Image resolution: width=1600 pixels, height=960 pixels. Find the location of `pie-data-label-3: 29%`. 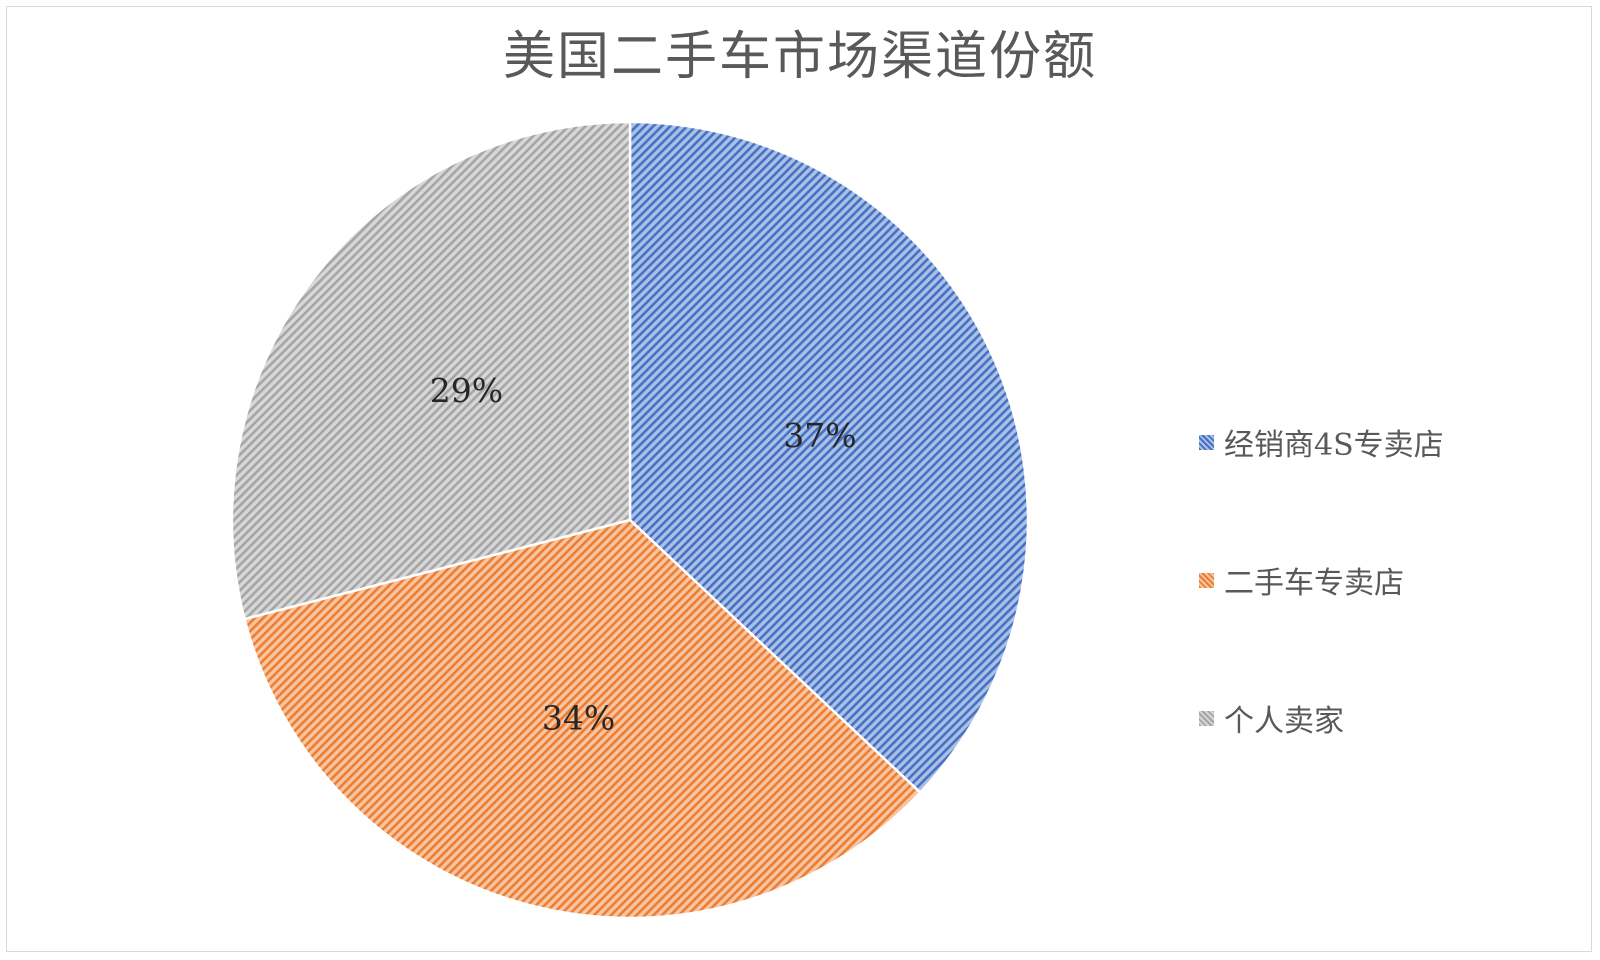

pie-data-label-3: 29% is located at coordinates (466, 390).